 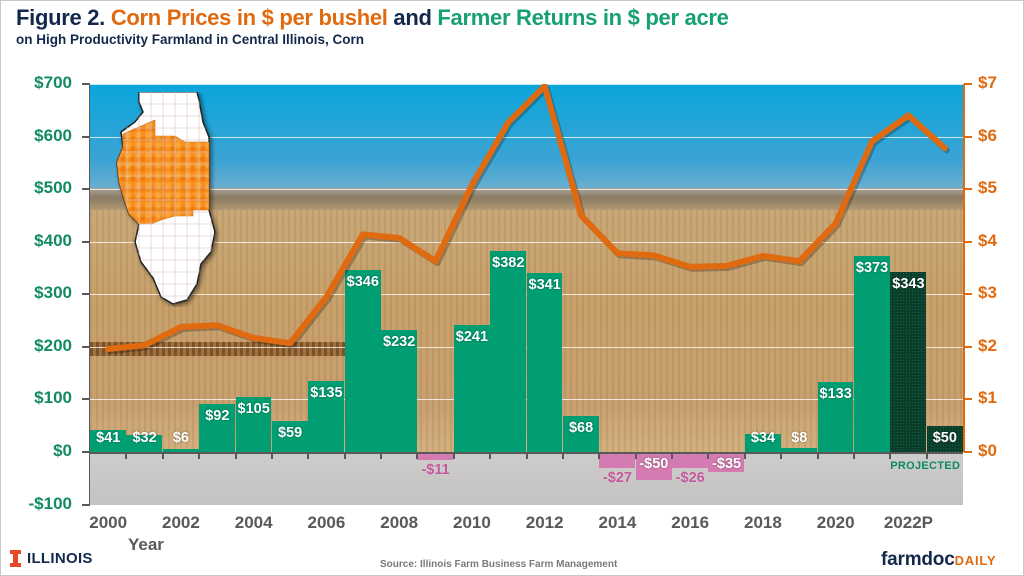 What do you see at coordinates (435, 469) in the screenshot?
I see `bar-label-2009: -$11` at bounding box center [435, 469].